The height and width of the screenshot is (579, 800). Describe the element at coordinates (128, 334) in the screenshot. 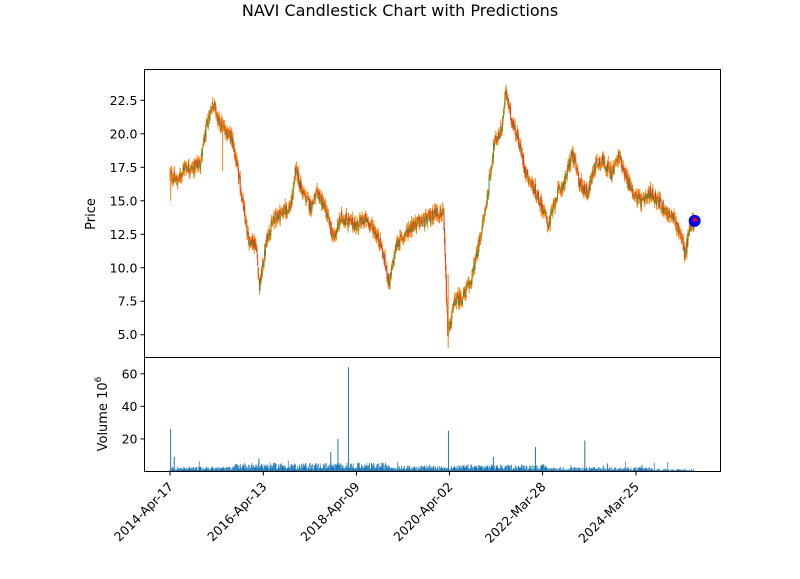

I see `price-y-tick-label: 5.0` at that location.